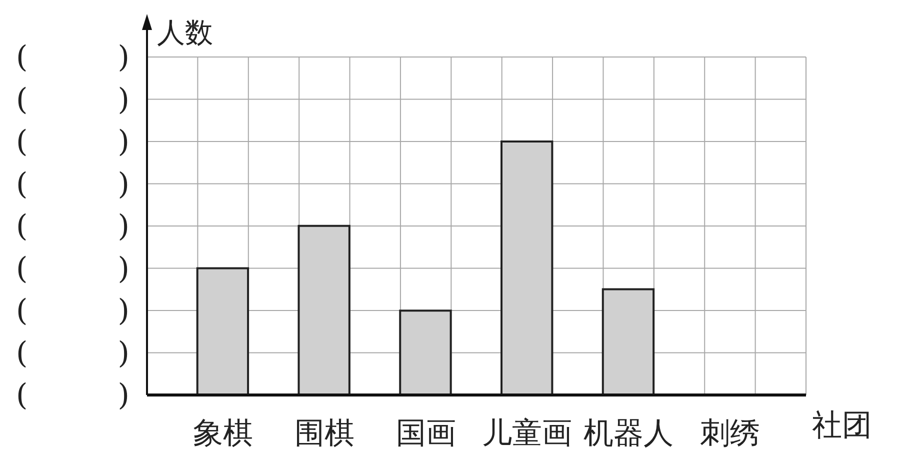 The image size is (899, 457). Describe the element at coordinates (842, 425) in the screenshot. I see `x-axis-title: 社团` at that location.